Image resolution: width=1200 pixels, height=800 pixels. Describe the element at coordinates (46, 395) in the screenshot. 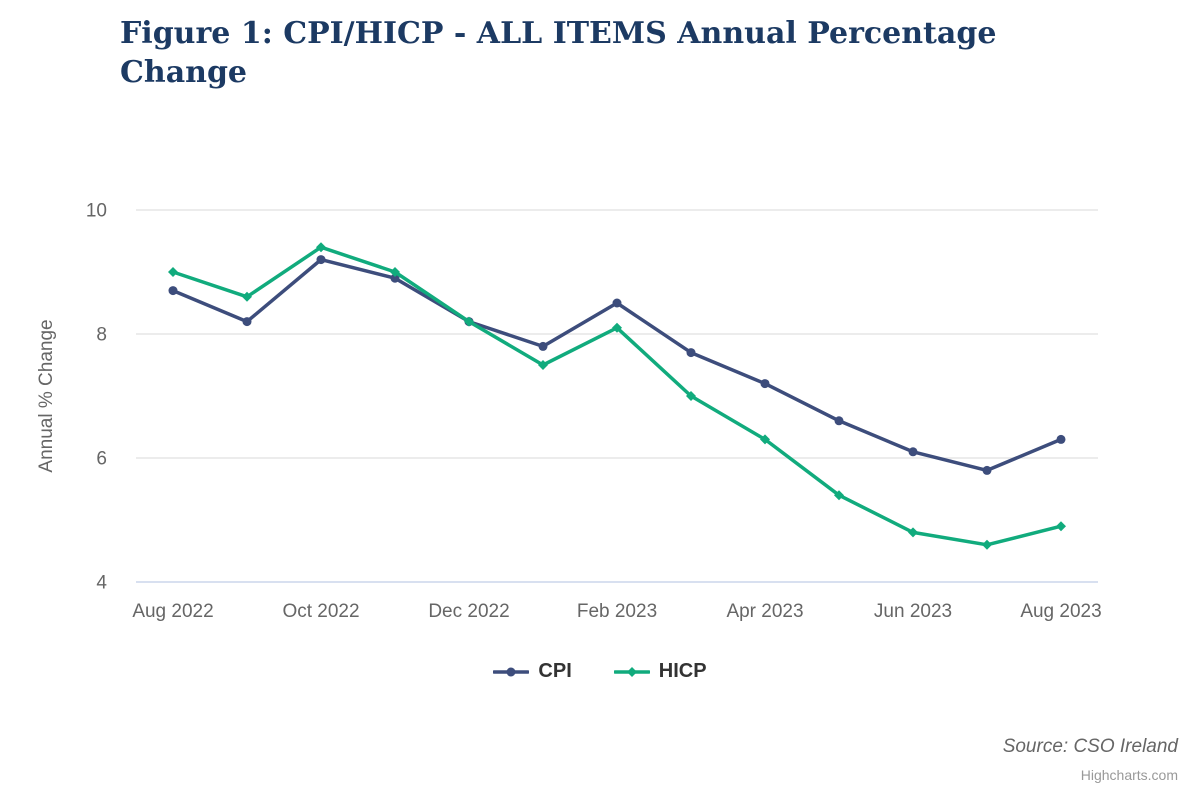

I see `y-axis-title: Annual % Change` at that location.